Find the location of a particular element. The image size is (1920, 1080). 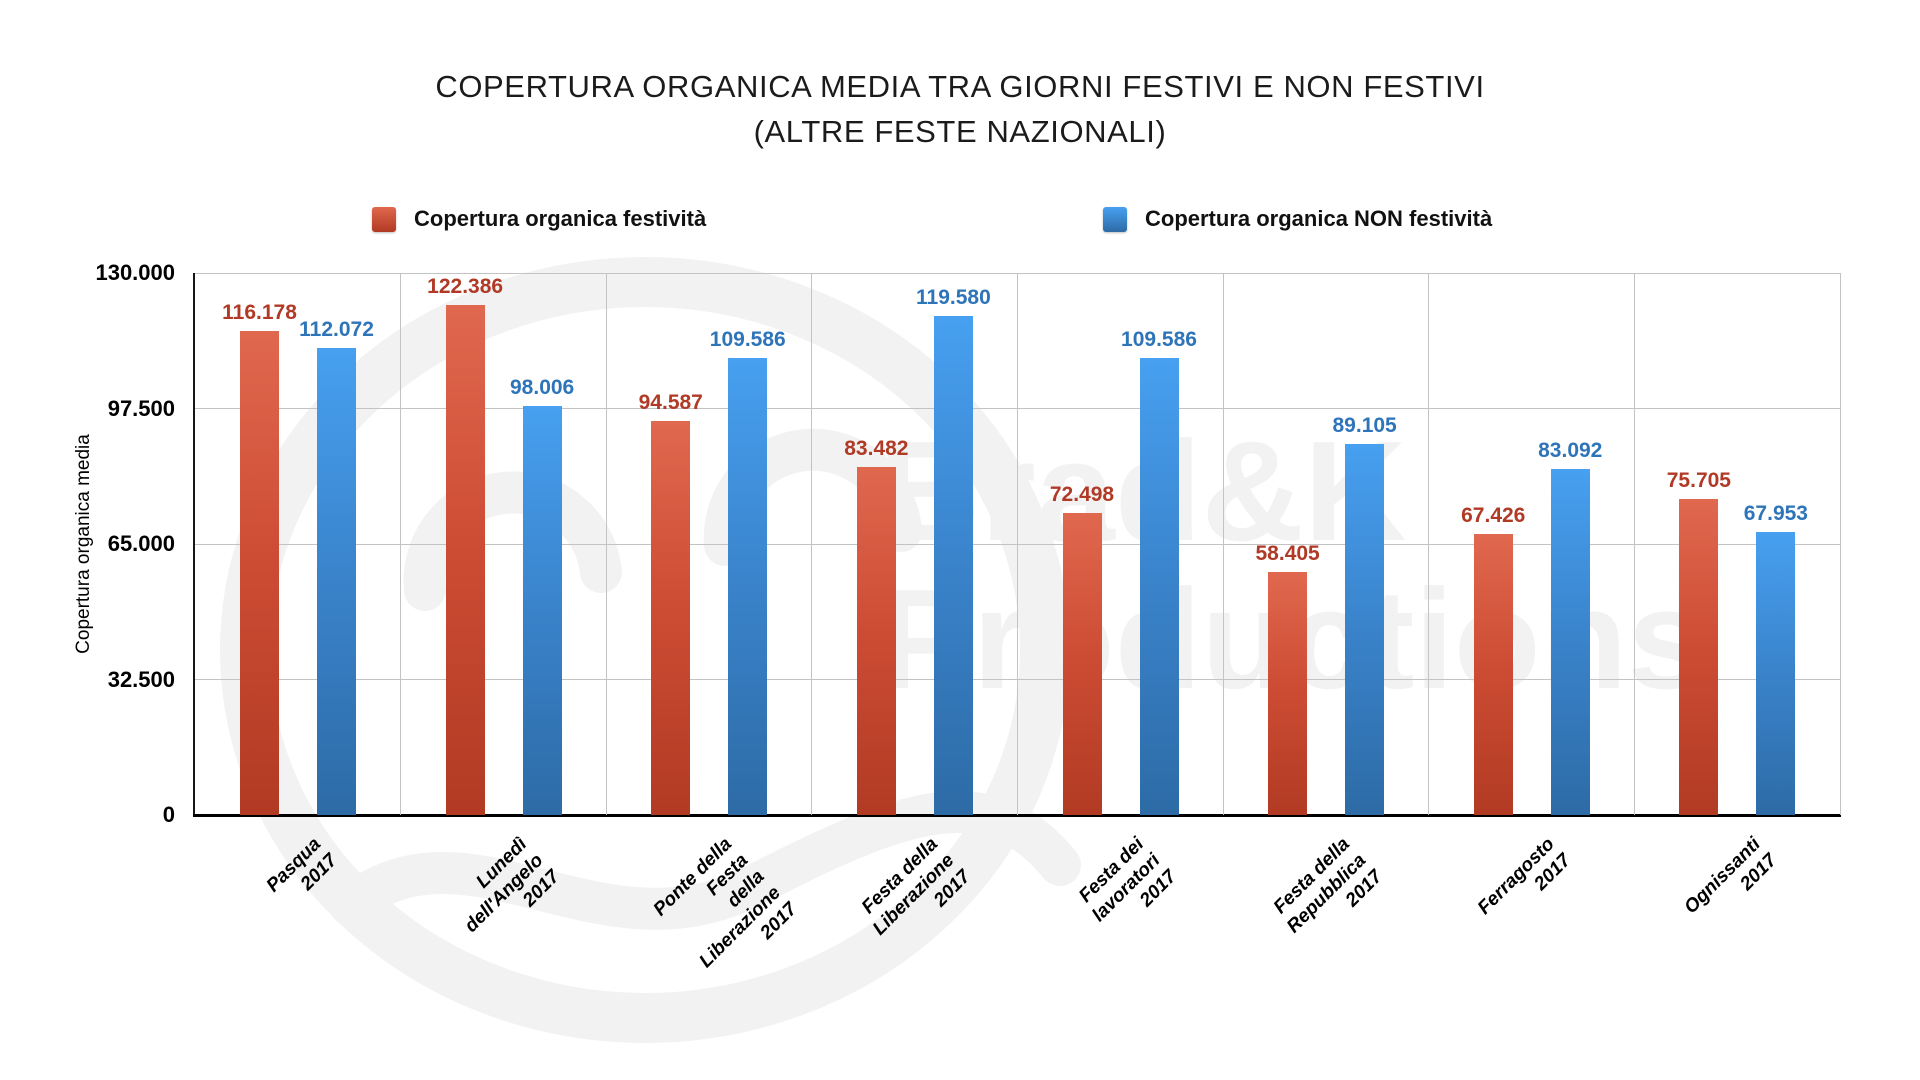

watermark-mouth is located at coordinates (705, 860).